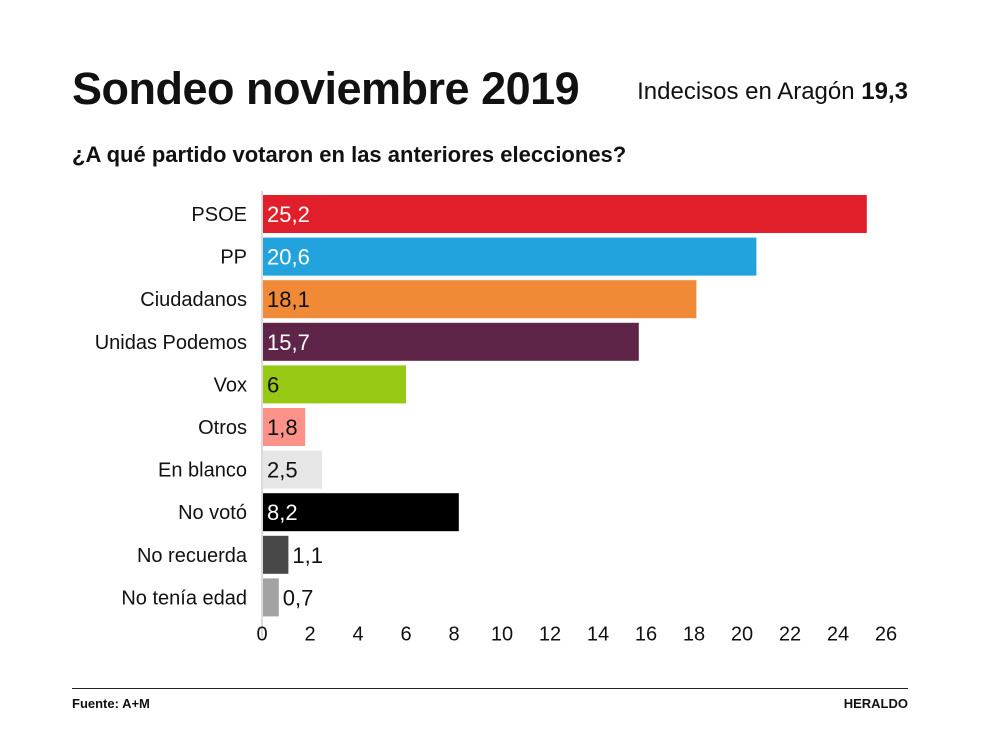 The height and width of the screenshot is (742, 990). Describe the element at coordinates (193, 300) in the screenshot. I see `category-label-ciudadanos: Ciudadanos` at that location.